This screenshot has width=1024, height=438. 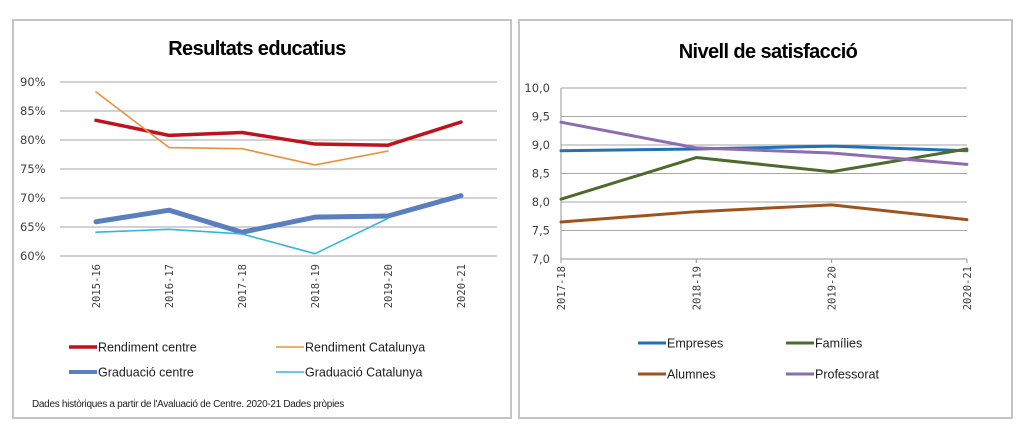 I want to click on series-line-rendiment-centre, so click(x=278, y=132).